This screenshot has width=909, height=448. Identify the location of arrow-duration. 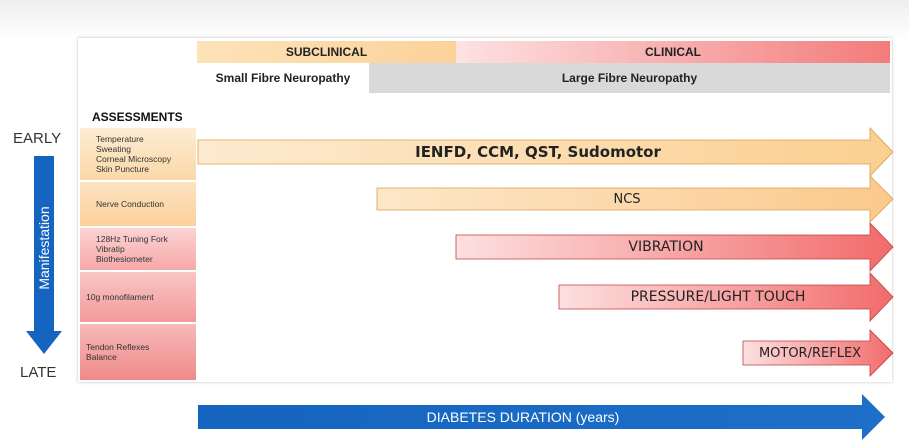
(541, 417).